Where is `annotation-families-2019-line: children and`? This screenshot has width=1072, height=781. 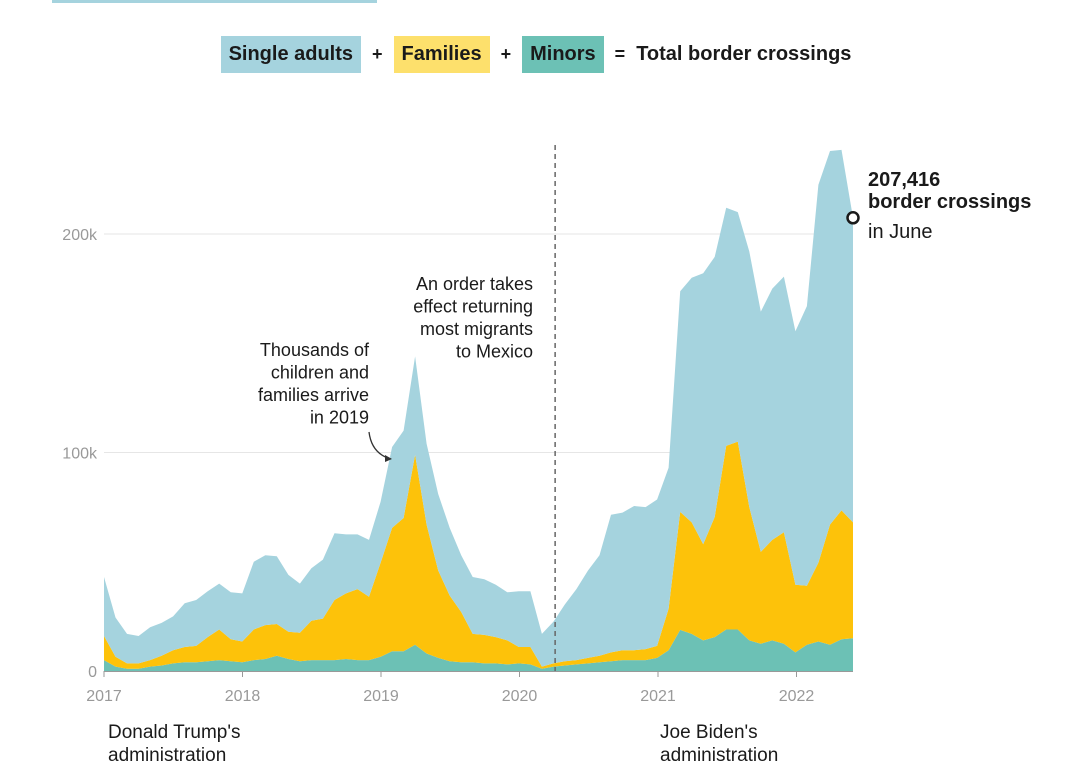
annotation-families-2019-line: children and is located at coordinates (320, 373).